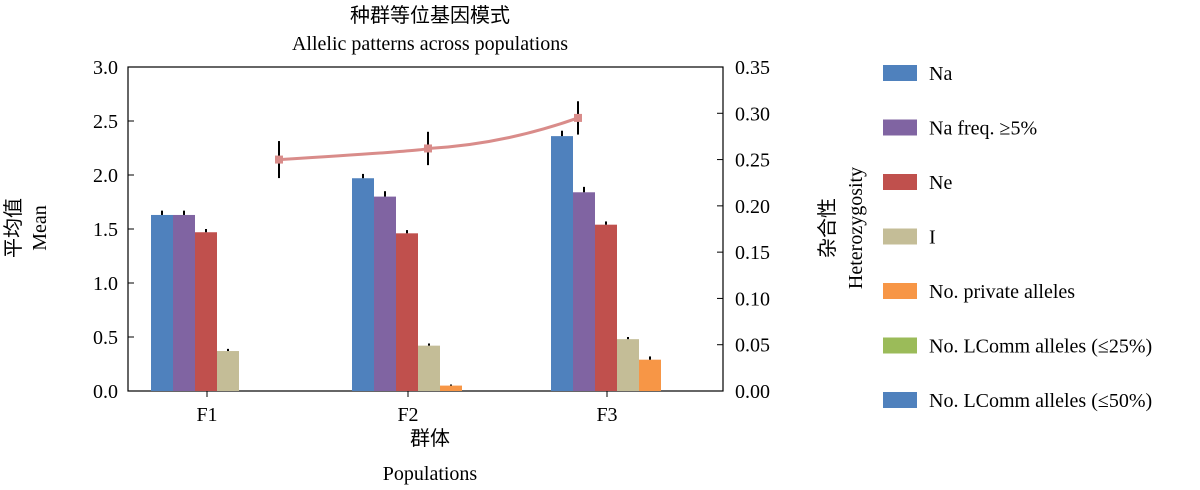  Describe the element at coordinates (430, 44) in the screenshot. I see `chart-title-en: Allelic patterns across populations` at that location.